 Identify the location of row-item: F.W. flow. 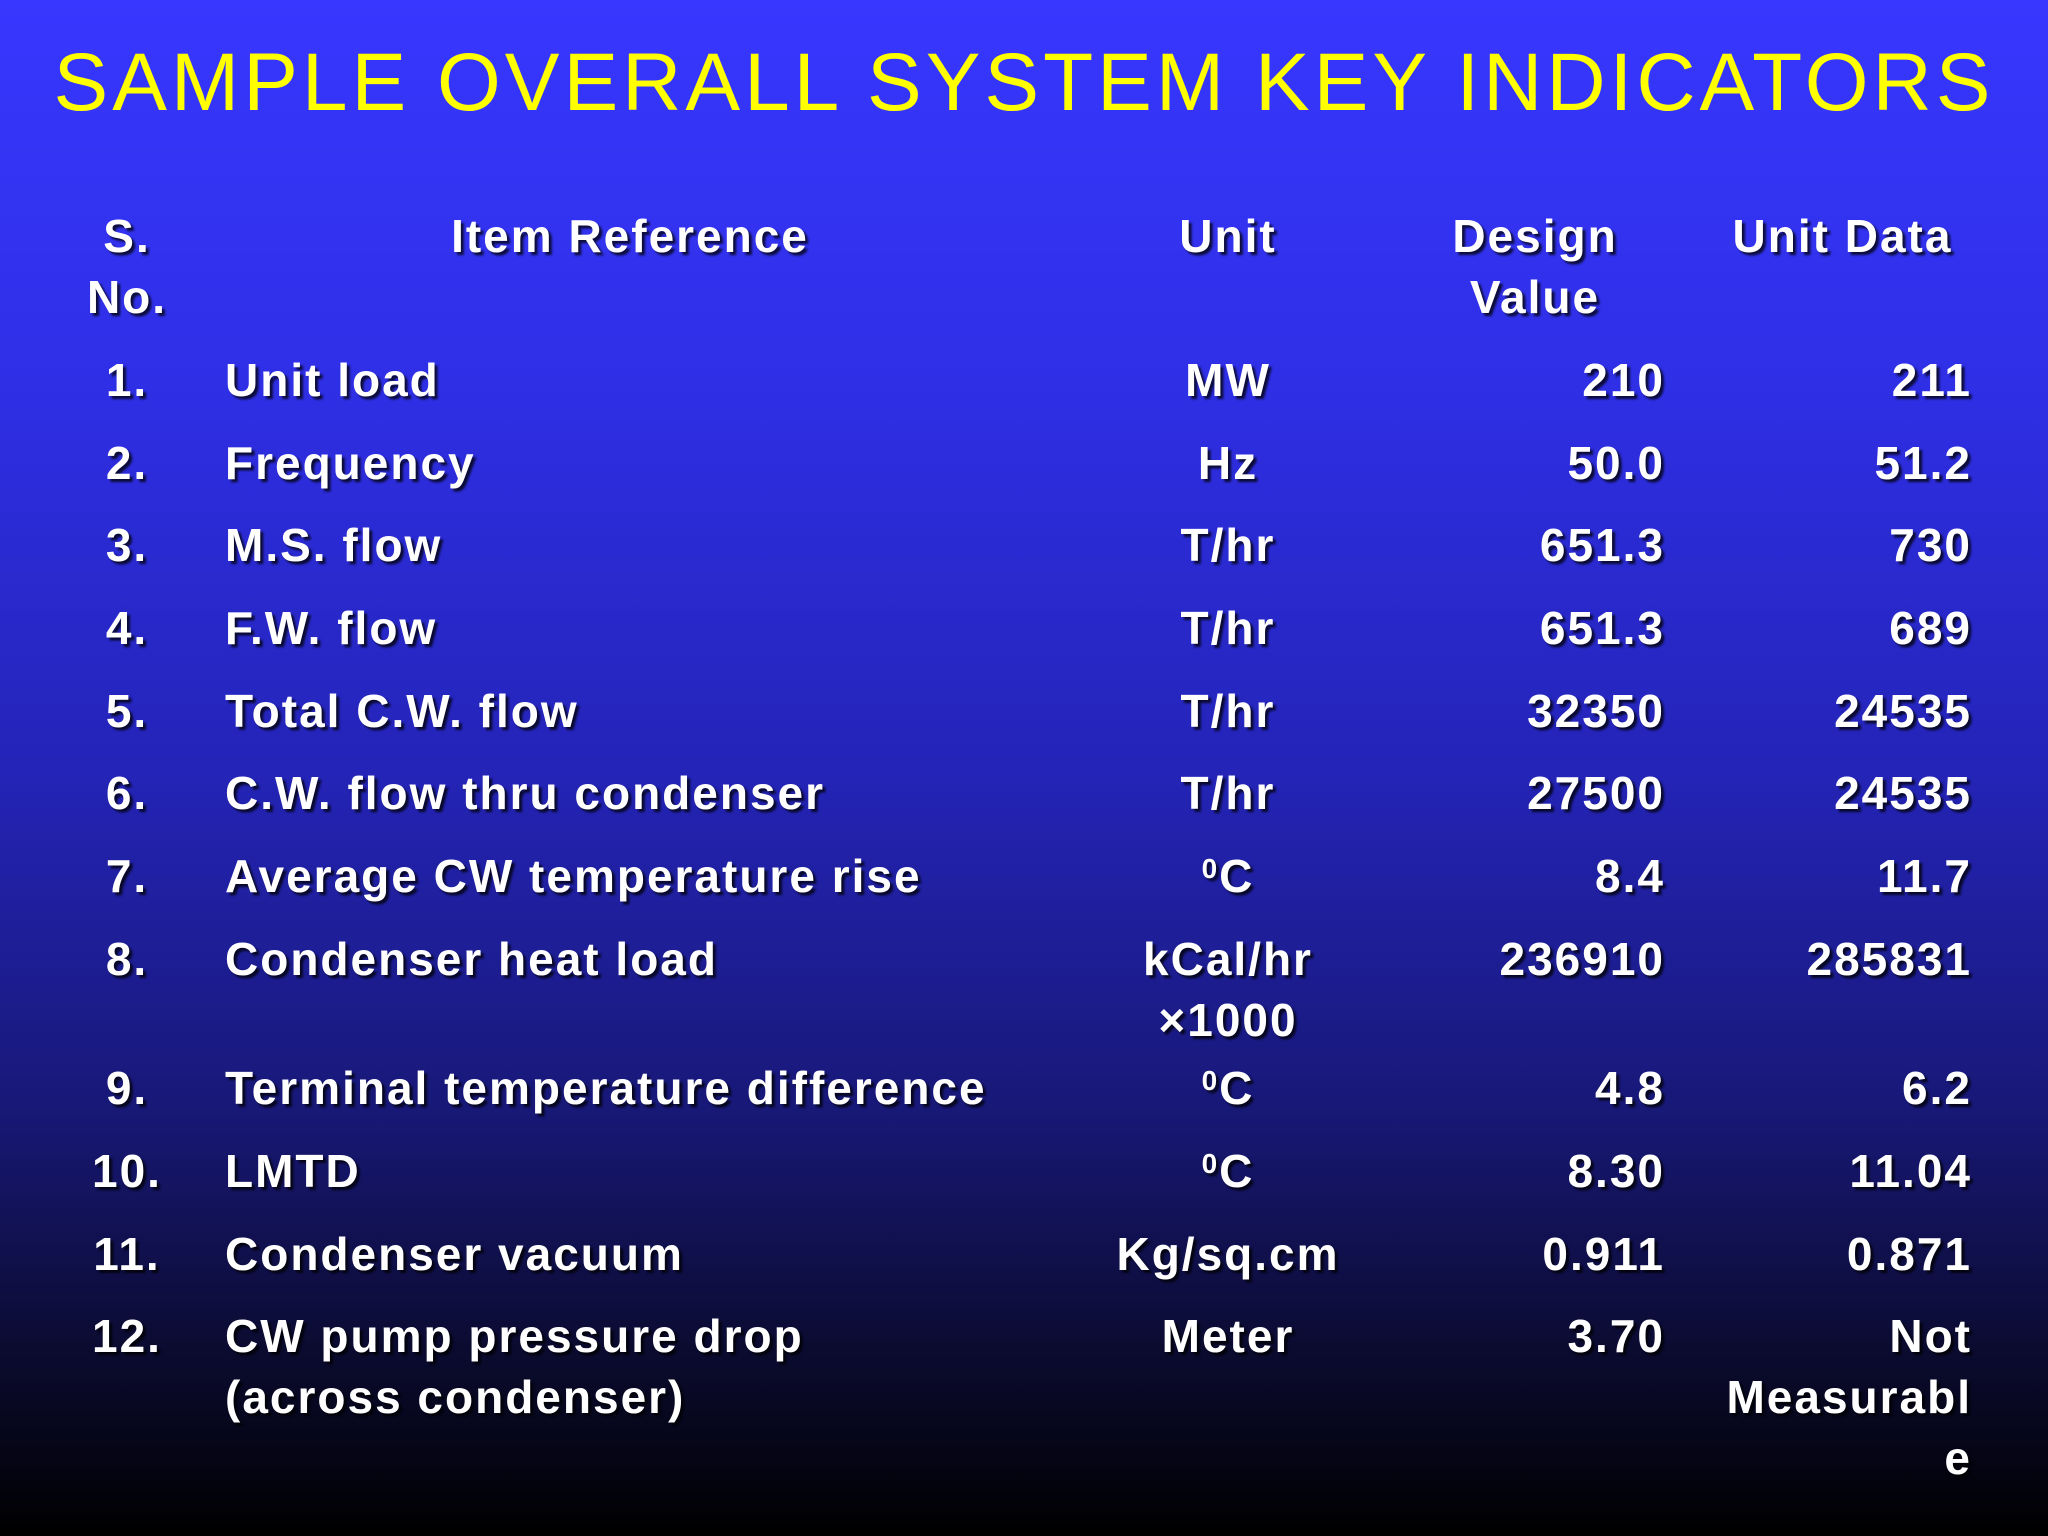
(331, 628).